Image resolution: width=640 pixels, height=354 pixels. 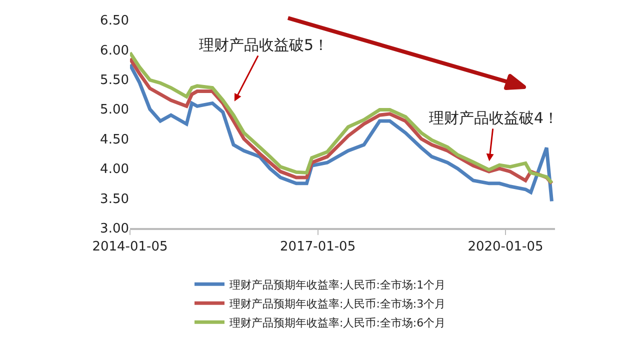 I want to click on y-tick-label: 5.50, so click(x=114, y=80).